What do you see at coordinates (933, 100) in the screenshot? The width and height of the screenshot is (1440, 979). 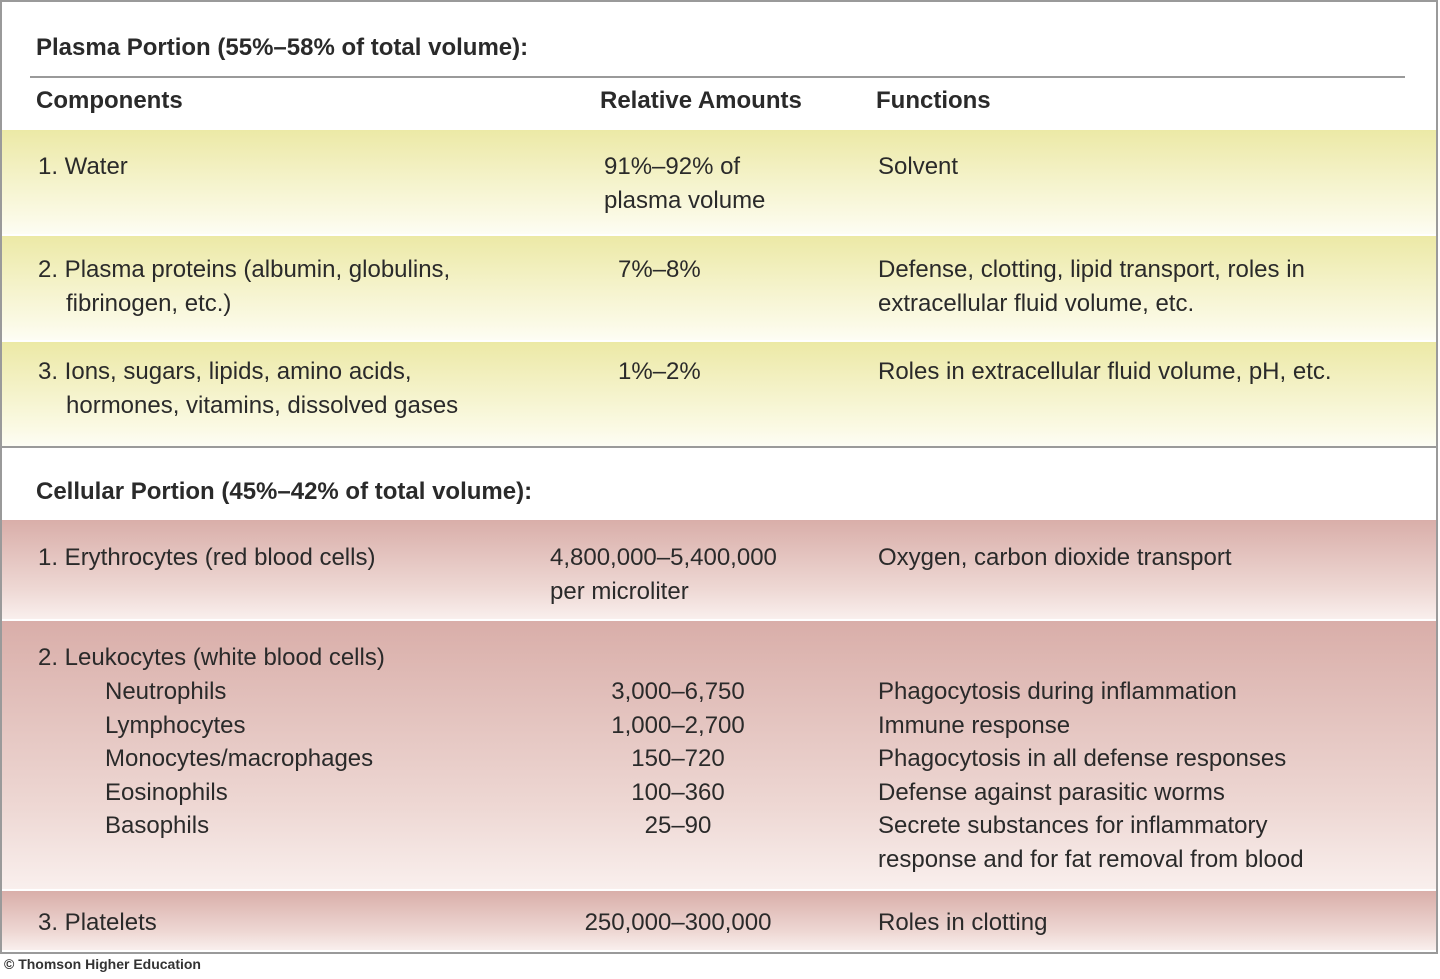 I see `column-header-functions: Functions` at bounding box center [933, 100].